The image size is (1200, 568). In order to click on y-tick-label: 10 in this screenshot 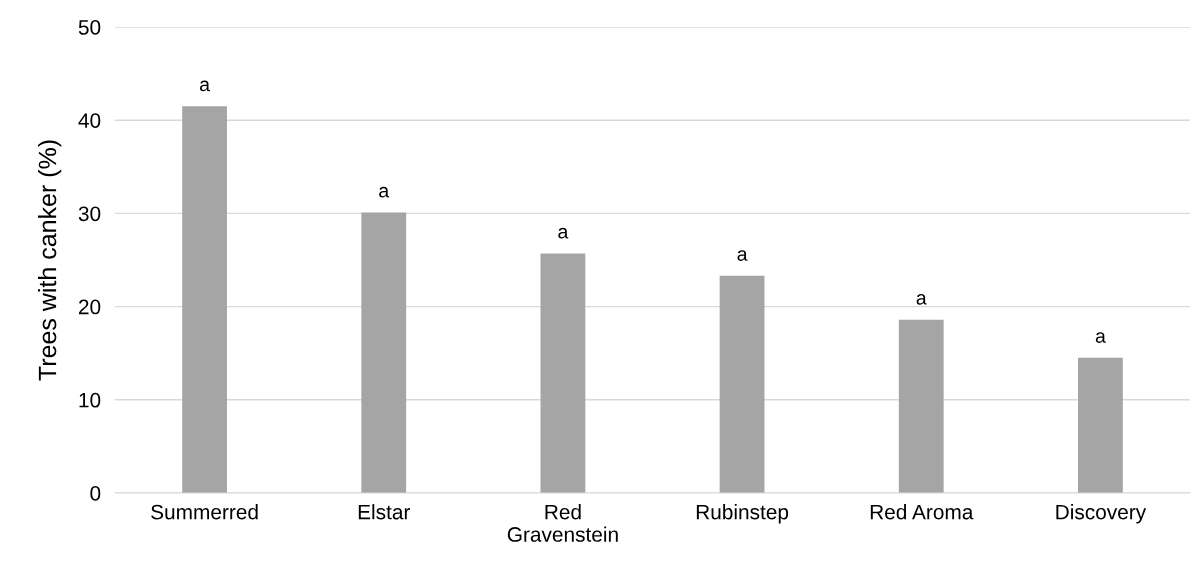, I will do `click(90, 400)`.